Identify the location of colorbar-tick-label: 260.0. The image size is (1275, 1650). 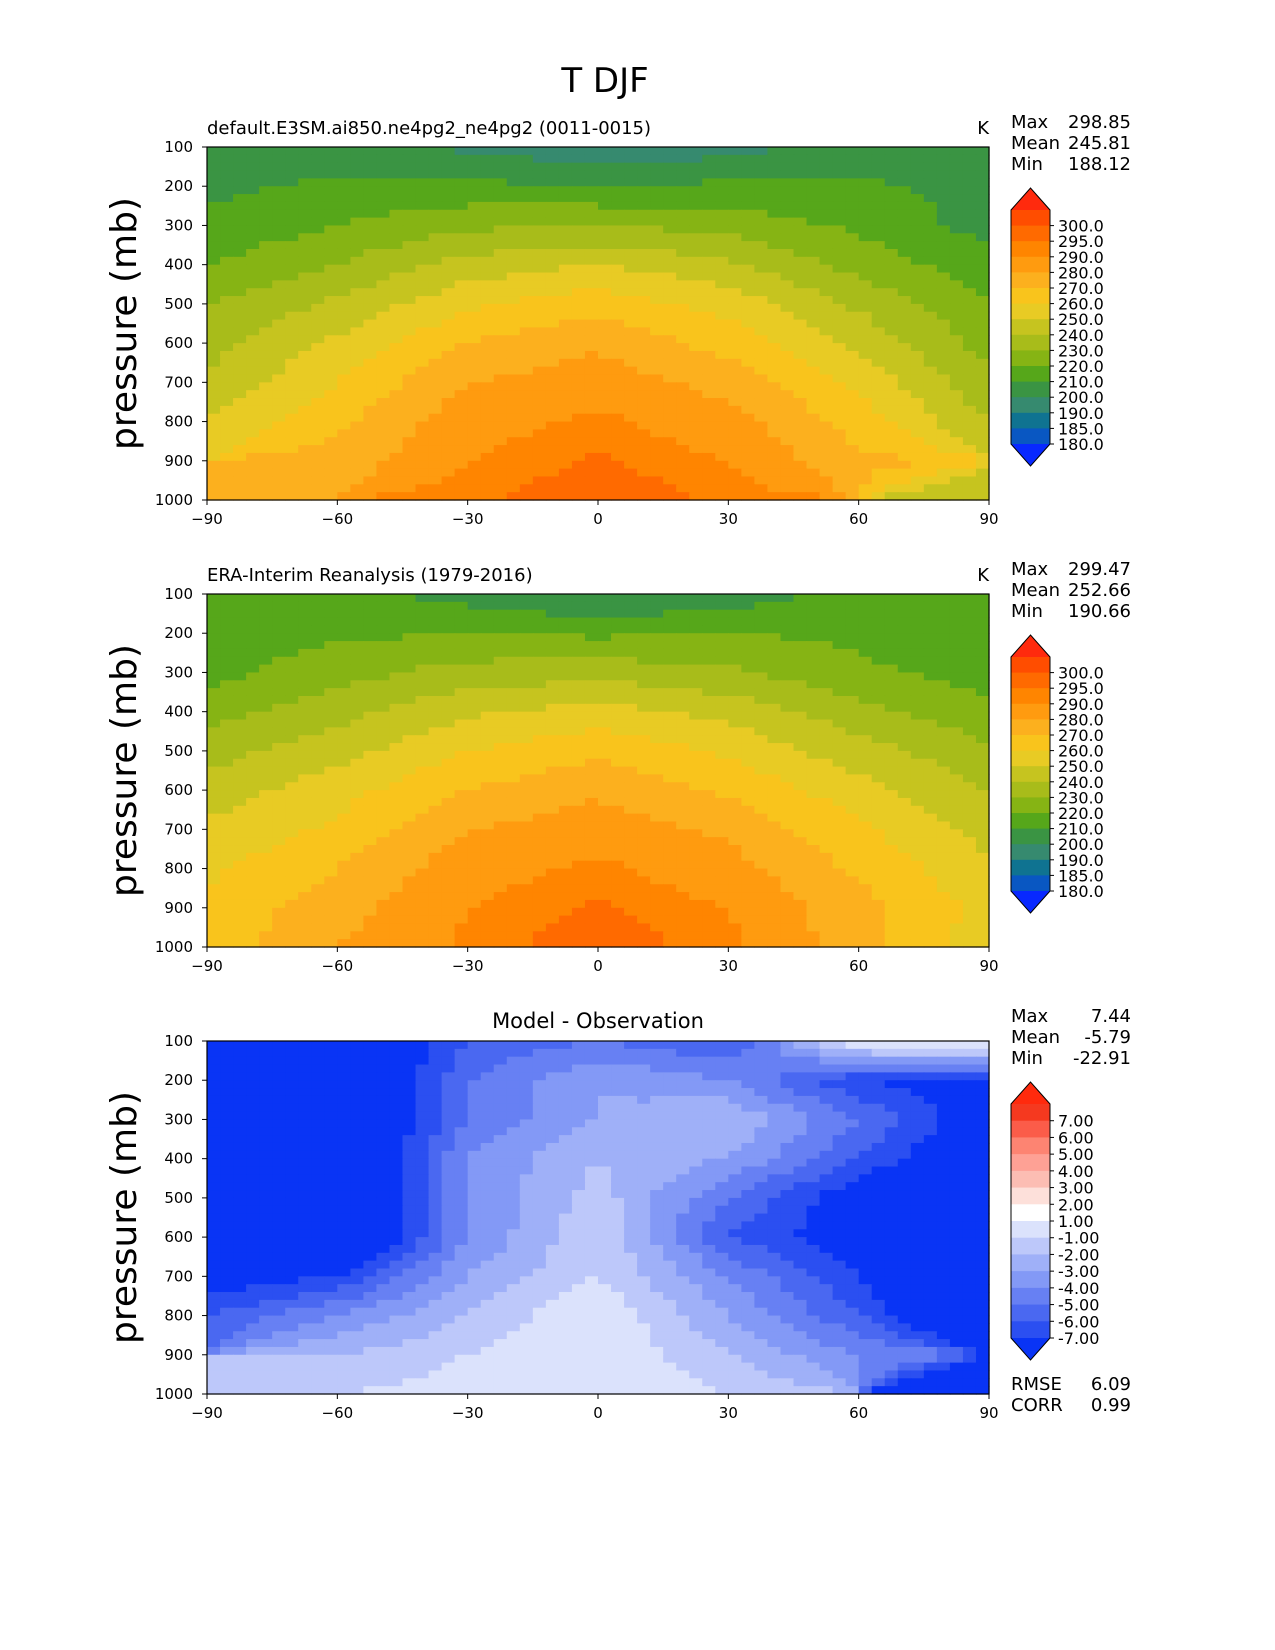
(1081, 304).